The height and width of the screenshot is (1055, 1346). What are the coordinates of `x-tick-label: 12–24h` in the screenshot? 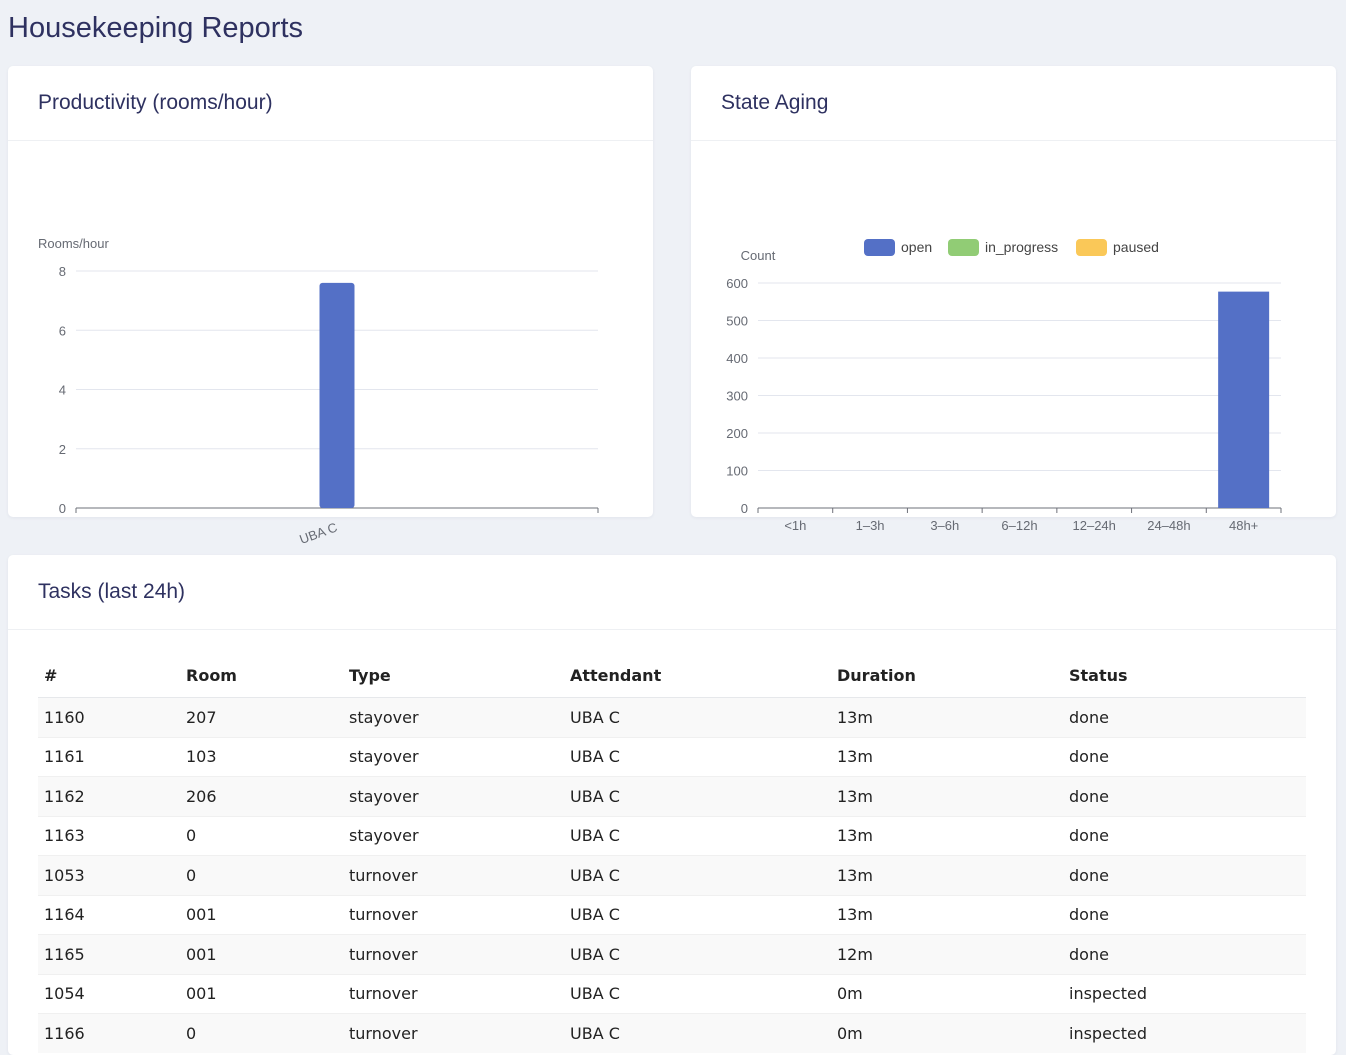 It's located at (1094, 525).